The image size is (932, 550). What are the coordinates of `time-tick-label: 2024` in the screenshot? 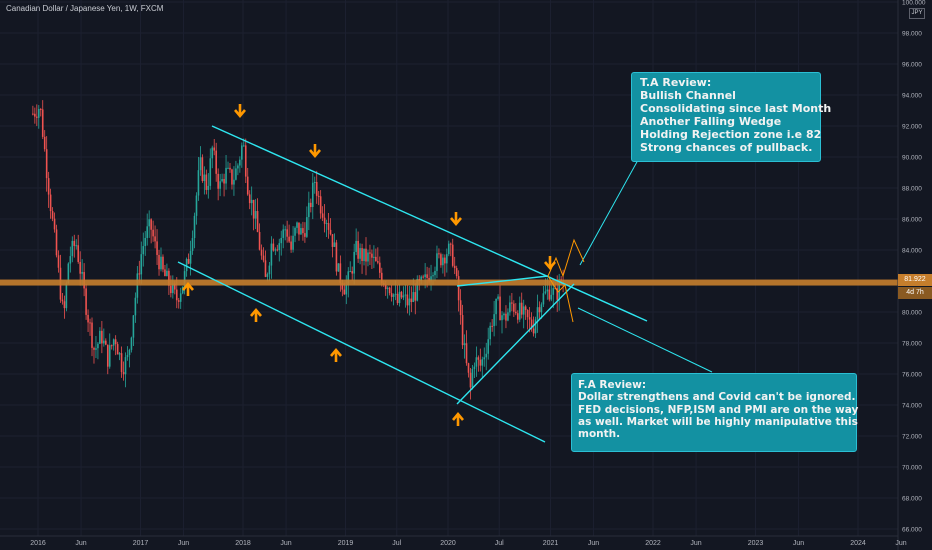 It's located at (858, 543).